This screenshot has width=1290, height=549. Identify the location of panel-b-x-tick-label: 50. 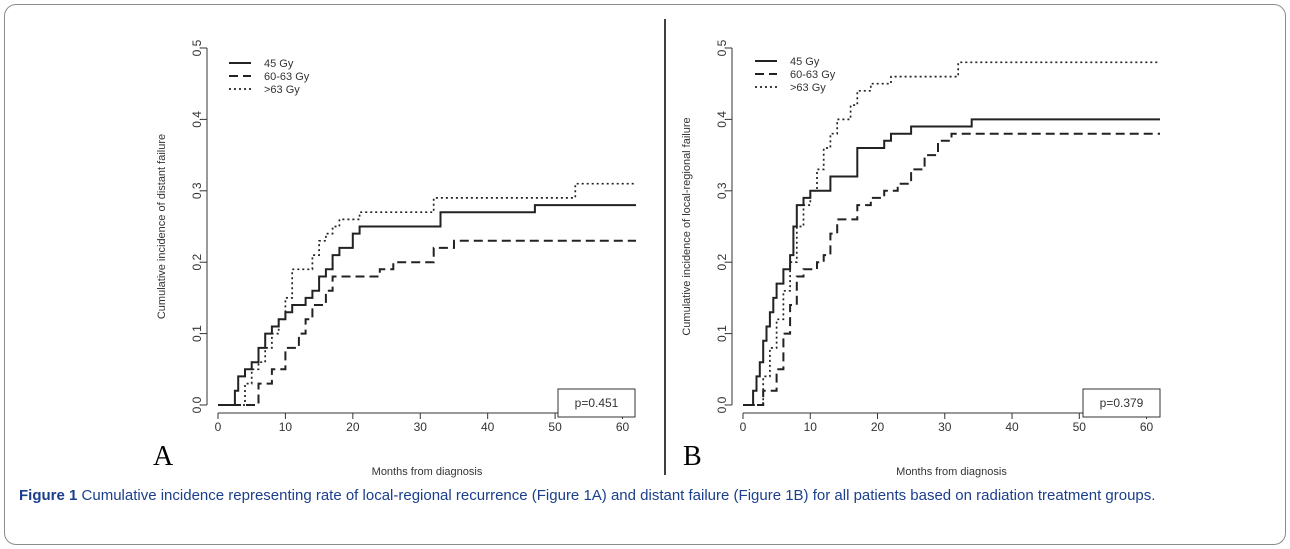
(1080, 427).